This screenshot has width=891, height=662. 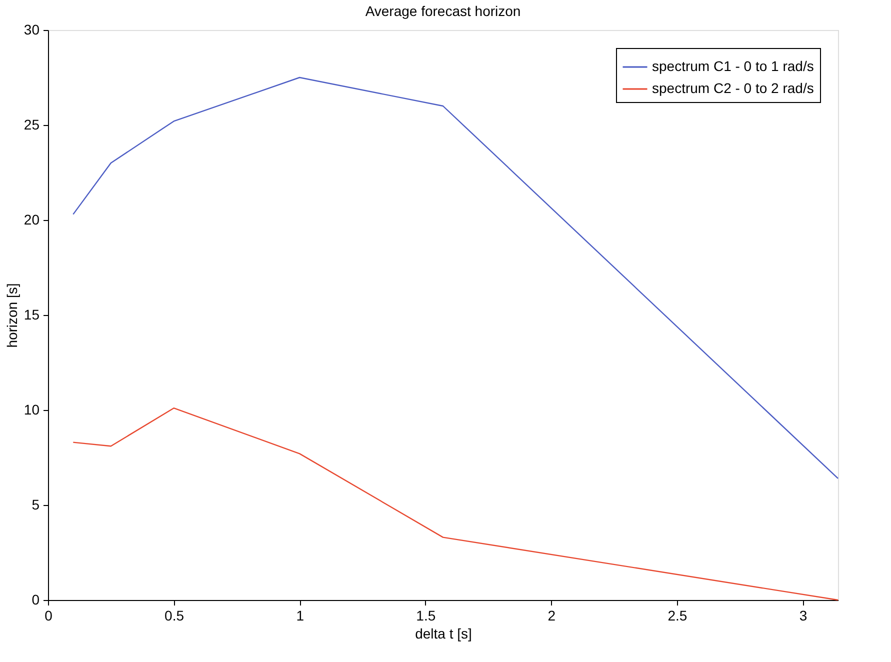 I want to click on x-tick-label: 3, so click(x=803, y=616).